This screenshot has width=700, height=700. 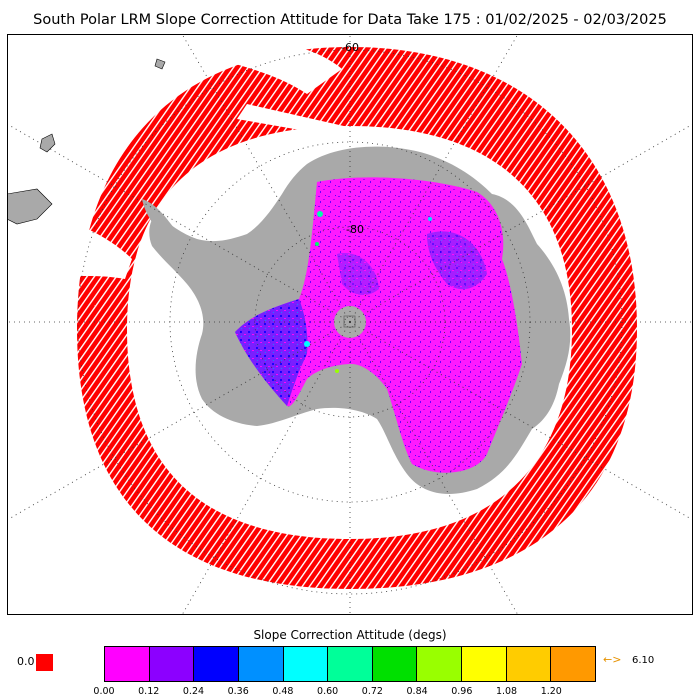 I want to click on colorbar-tick-label: 1.20, so click(x=551, y=691).